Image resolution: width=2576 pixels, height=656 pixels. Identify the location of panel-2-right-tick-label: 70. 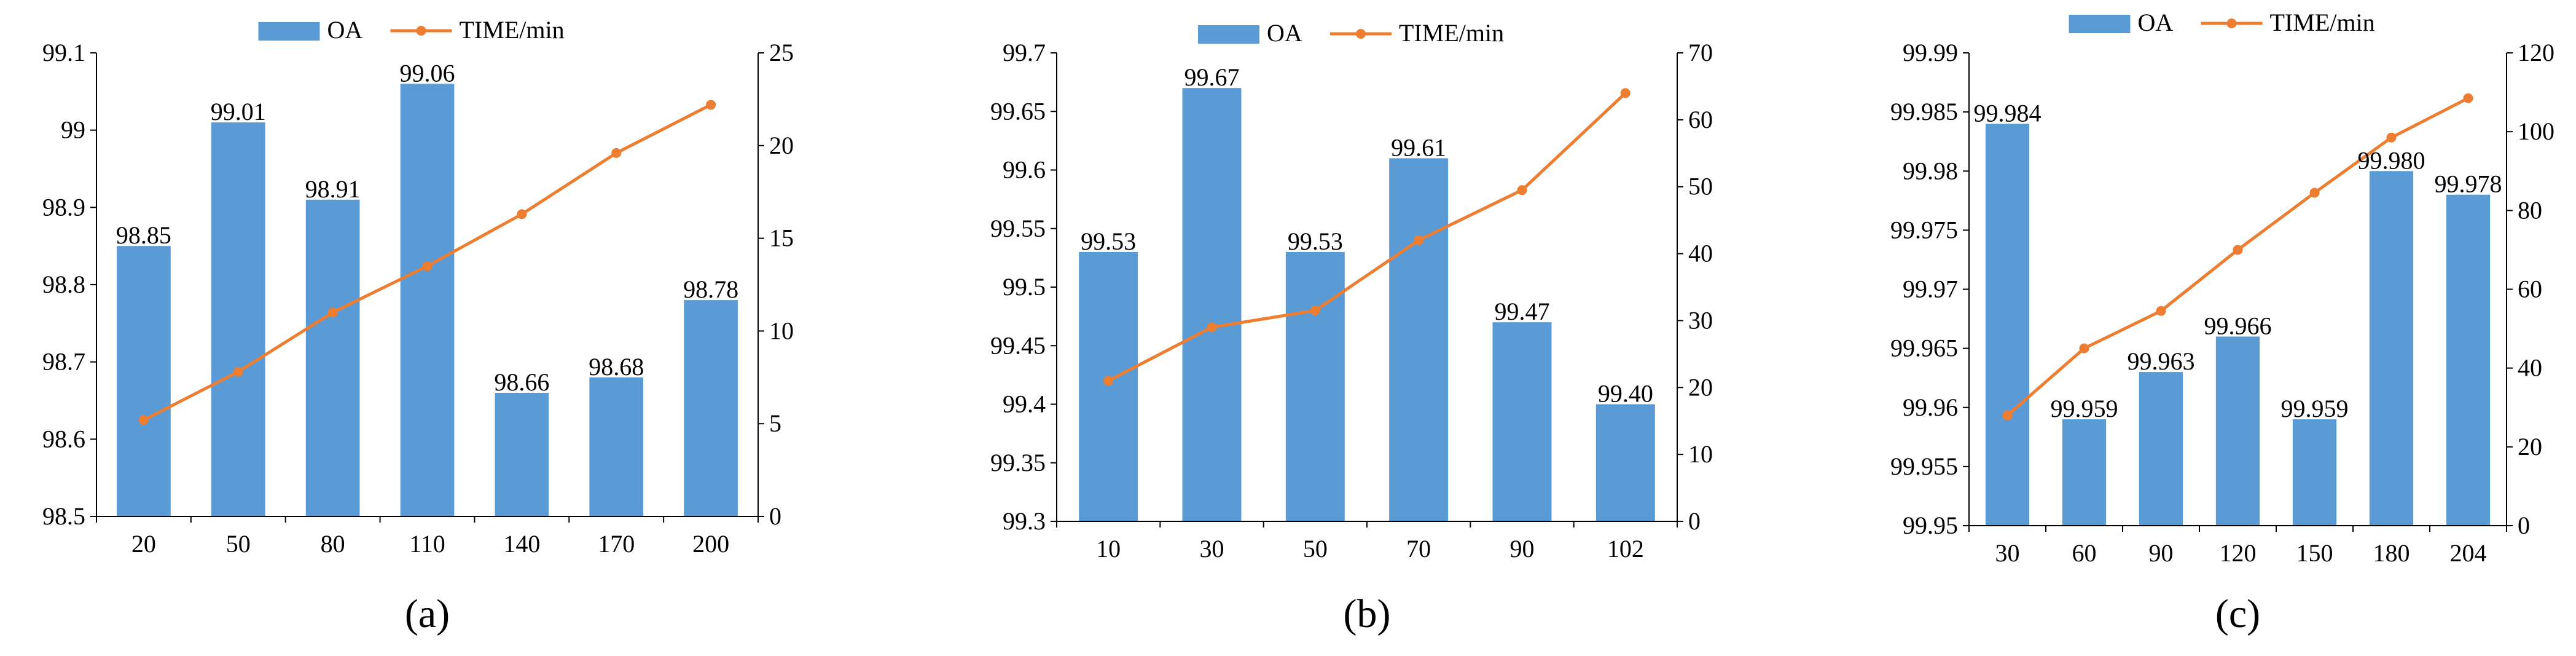
(1700, 52).